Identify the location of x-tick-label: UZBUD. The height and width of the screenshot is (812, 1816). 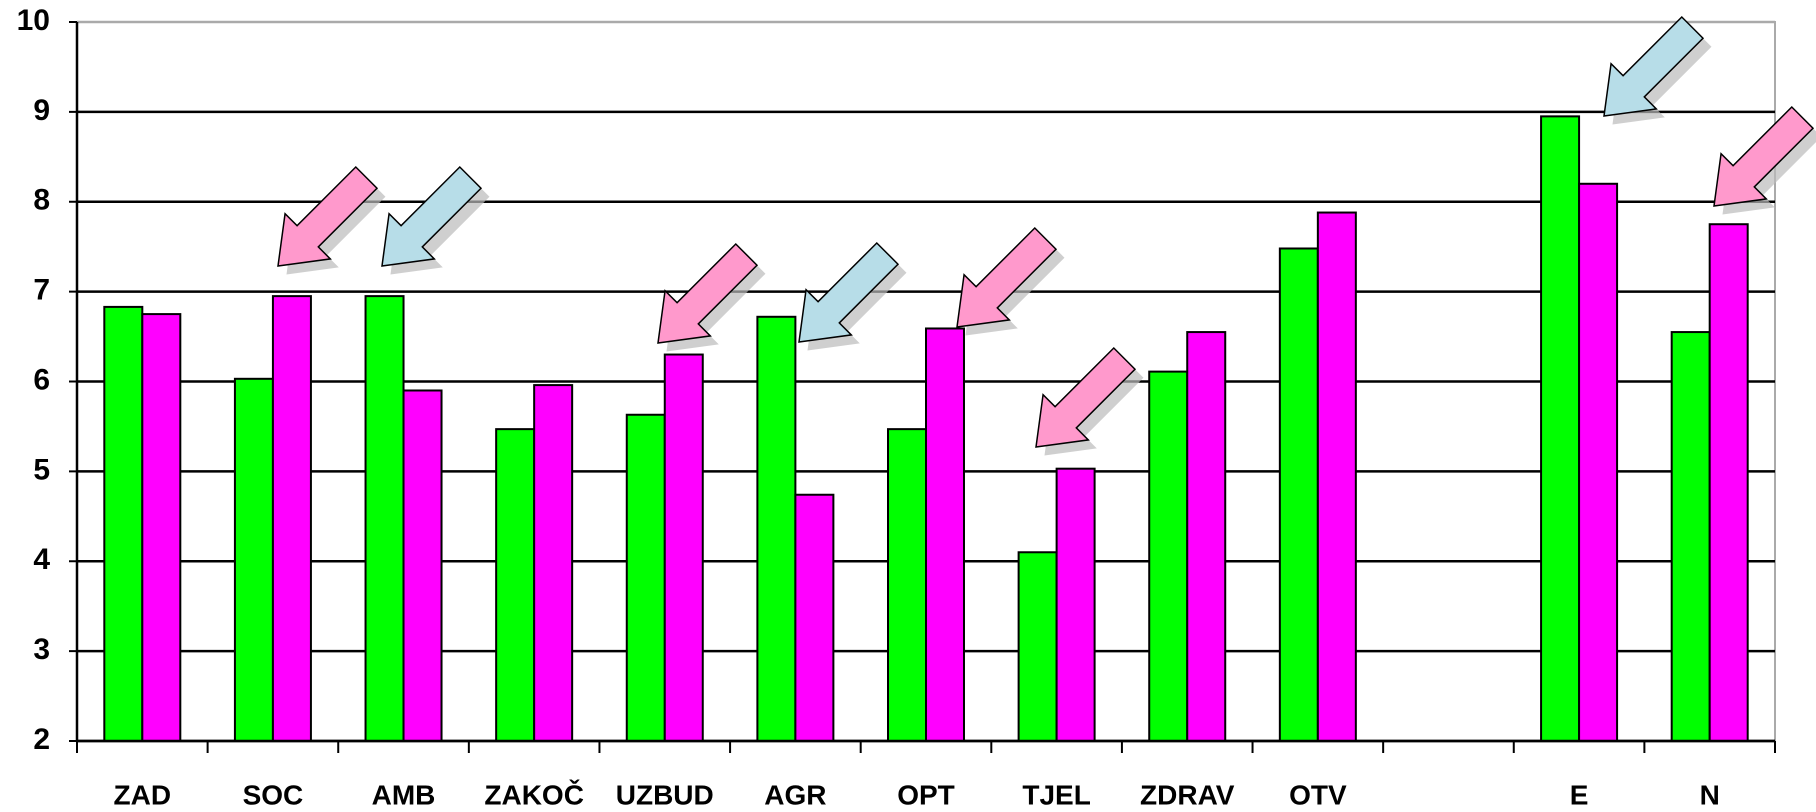
(665, 794).